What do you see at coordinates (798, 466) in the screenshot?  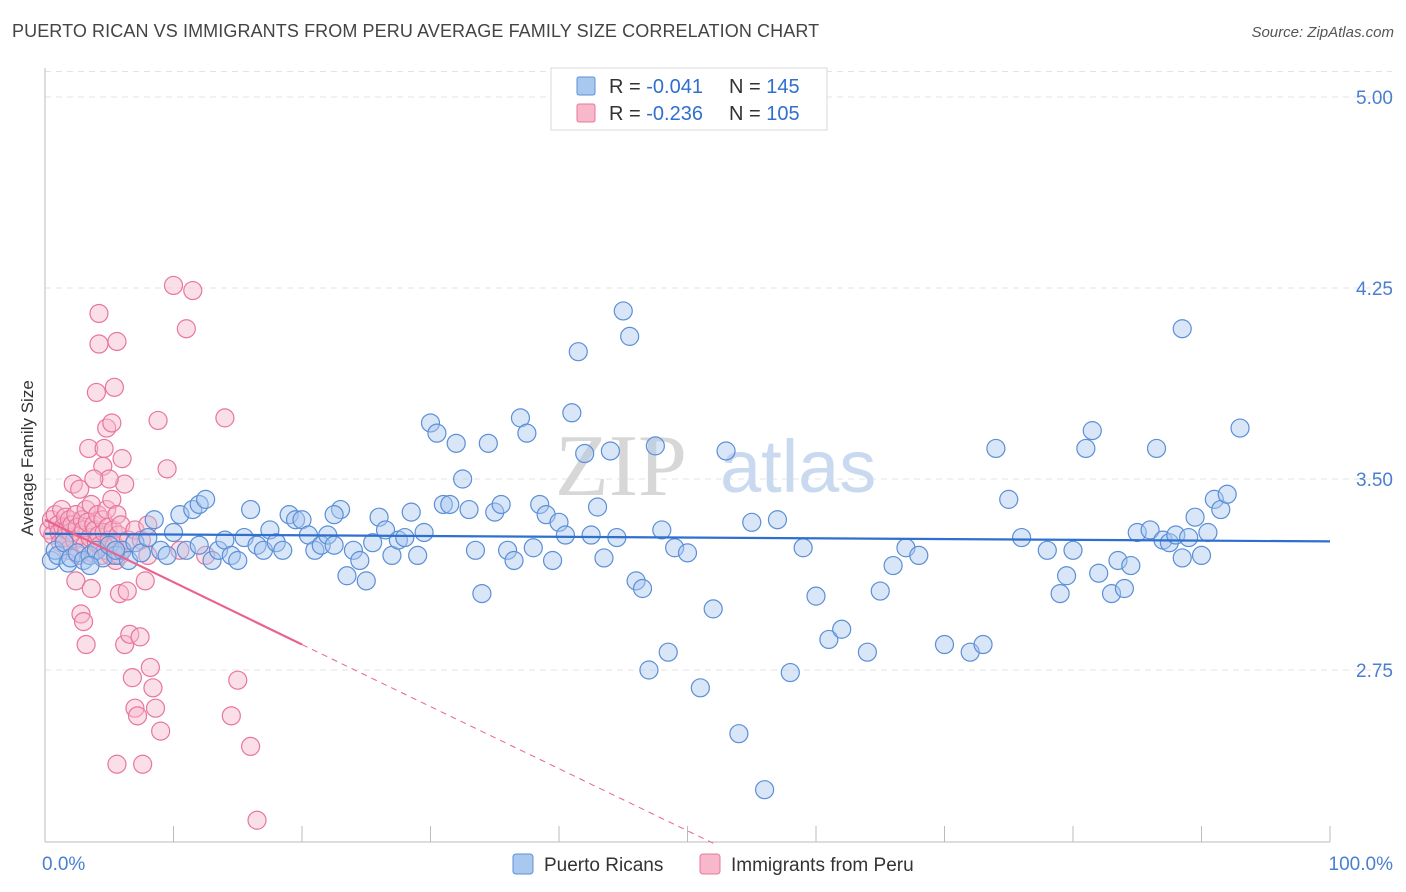 I see `watermark-atlas: atlas` at bounding box center [798, 466].